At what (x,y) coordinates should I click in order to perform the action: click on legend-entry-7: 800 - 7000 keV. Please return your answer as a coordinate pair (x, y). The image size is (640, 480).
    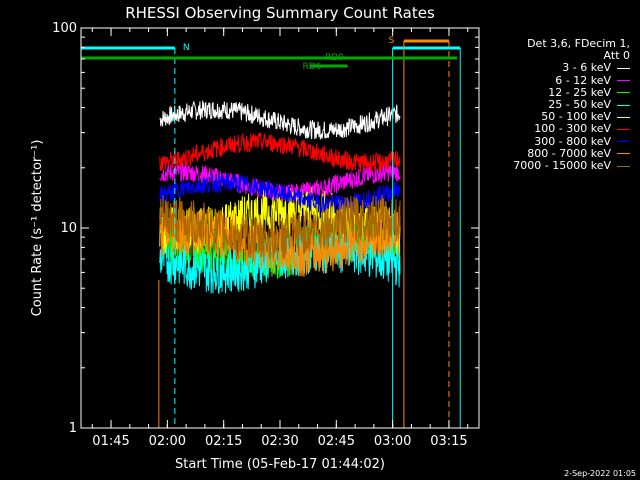
    Looking at the image, I should click on (554, 153).